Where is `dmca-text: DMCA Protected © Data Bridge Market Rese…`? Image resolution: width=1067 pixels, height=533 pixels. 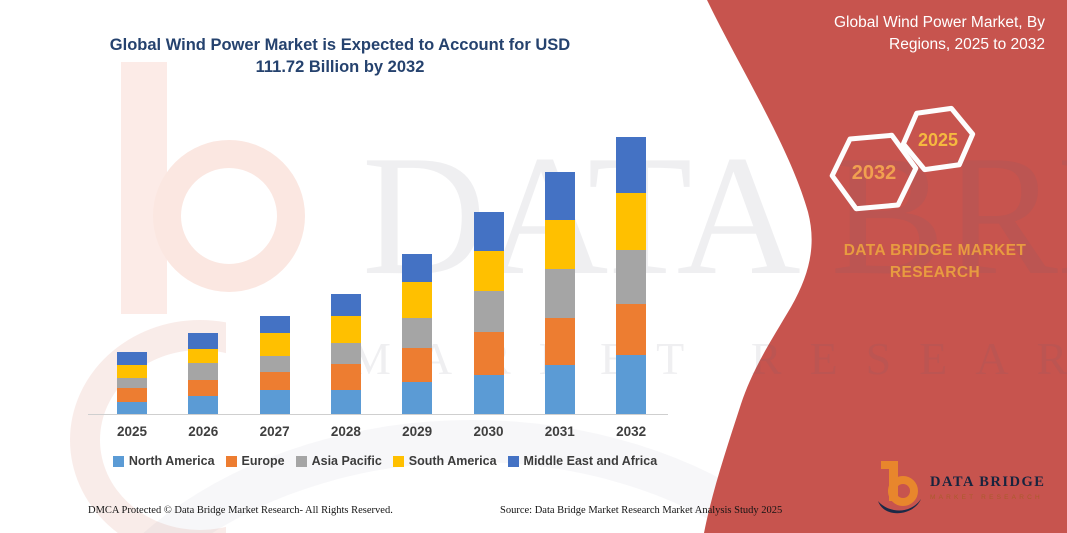 dmca-text: DMCA Protected © Data Bridge Market Rese… is located at coordinates (240, 510).